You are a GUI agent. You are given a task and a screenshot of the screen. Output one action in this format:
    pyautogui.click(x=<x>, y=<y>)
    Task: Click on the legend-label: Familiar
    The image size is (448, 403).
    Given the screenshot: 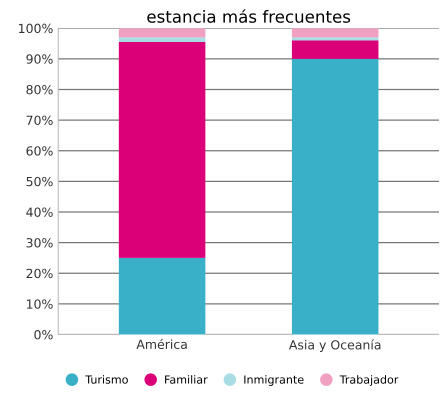 What is the action you would take?
    pyautogui.click(x=186, y=379)
    